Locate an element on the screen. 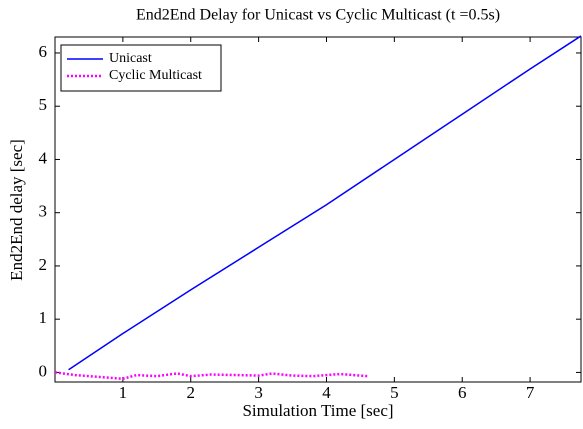 This screenshot has width=583, height=429. x-tick-label: 6 is located at coordinates (462, 392).